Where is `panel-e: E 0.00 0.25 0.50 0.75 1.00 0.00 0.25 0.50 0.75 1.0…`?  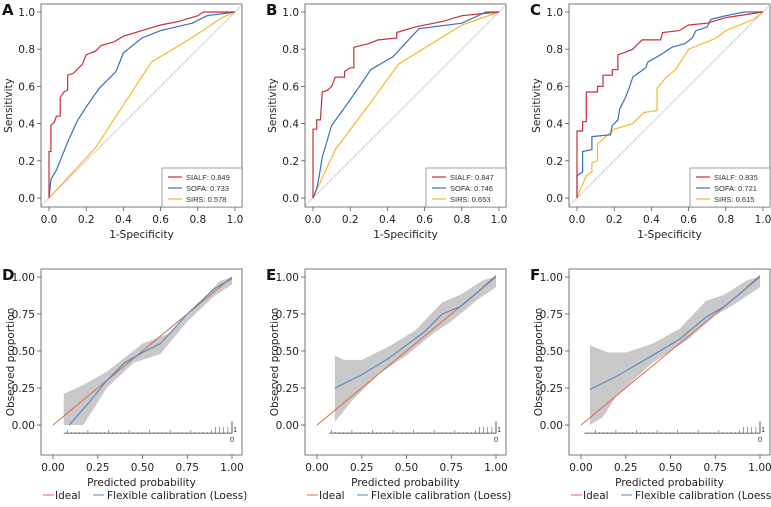
panel-e: E 0.00 0.25 0.50 0.75 1.00 0.00 0.25 0.50 0.75 1.0… is located at coordinates (388, 384).